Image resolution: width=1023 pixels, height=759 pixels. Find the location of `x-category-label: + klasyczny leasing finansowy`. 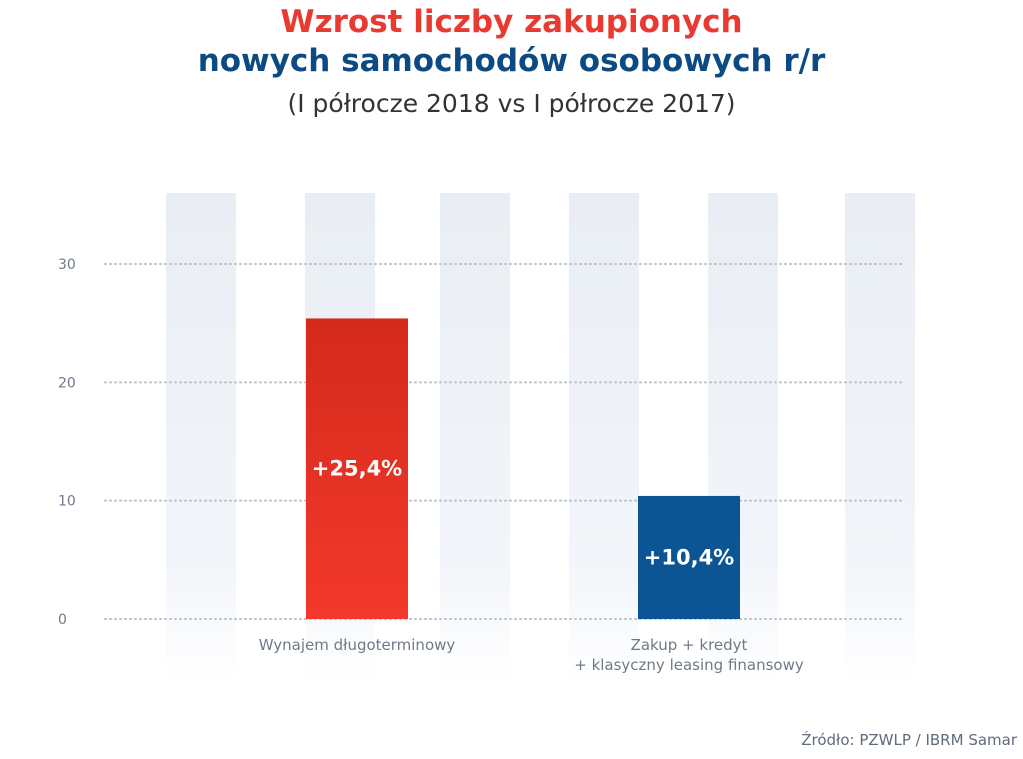

x-category-label: + klasyczny leasing finansowy is located at coordinates (689, 665).